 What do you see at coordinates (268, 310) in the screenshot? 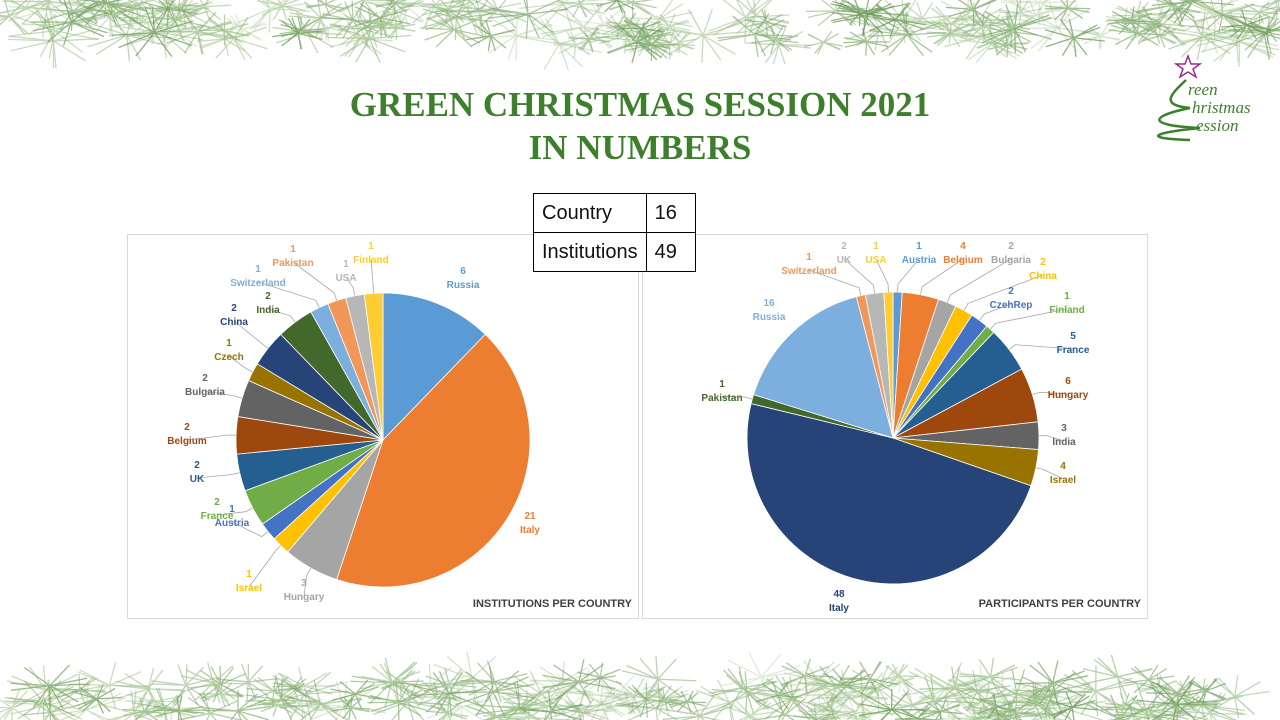
I see `data-label-category: India` at bounding box center [268, 310].